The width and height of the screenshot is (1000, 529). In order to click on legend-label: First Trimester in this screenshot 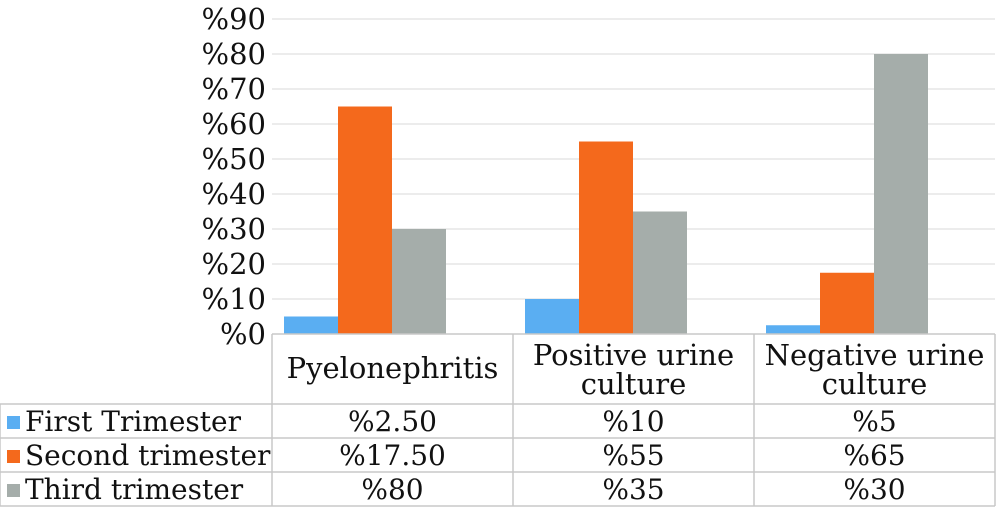, I will do `click(133, 421)`.